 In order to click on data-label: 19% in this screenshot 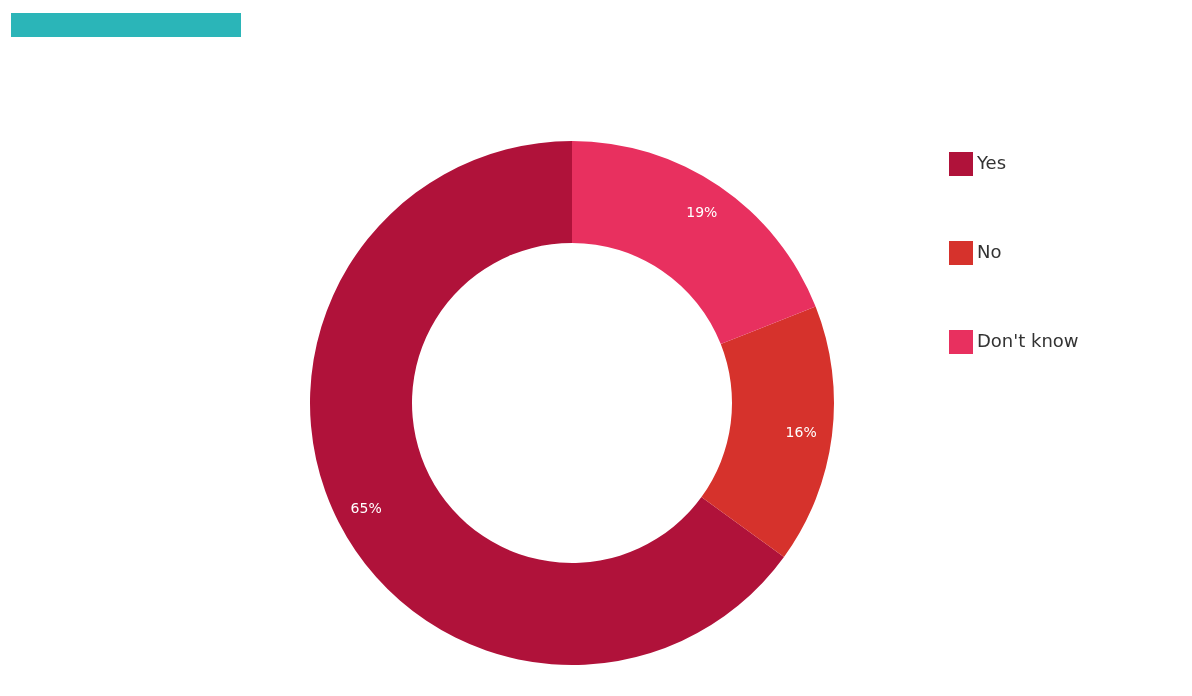, I will do `click(702, 211)`.